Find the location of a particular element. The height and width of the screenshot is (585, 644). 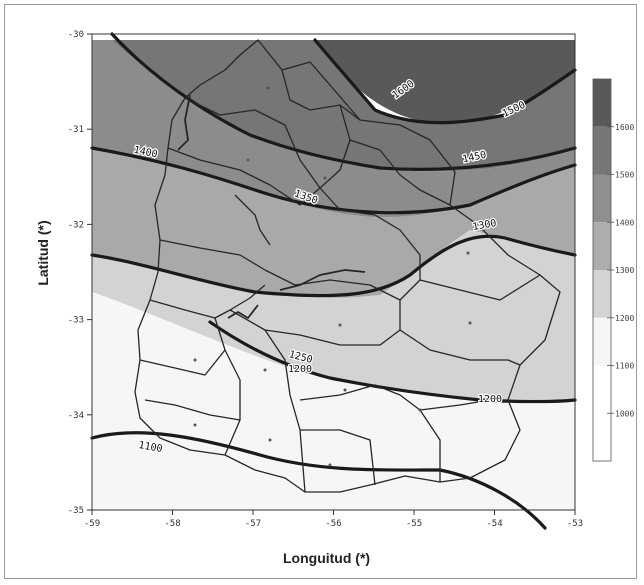

y-tick-label: -34 is located at coordinates (76, 416).